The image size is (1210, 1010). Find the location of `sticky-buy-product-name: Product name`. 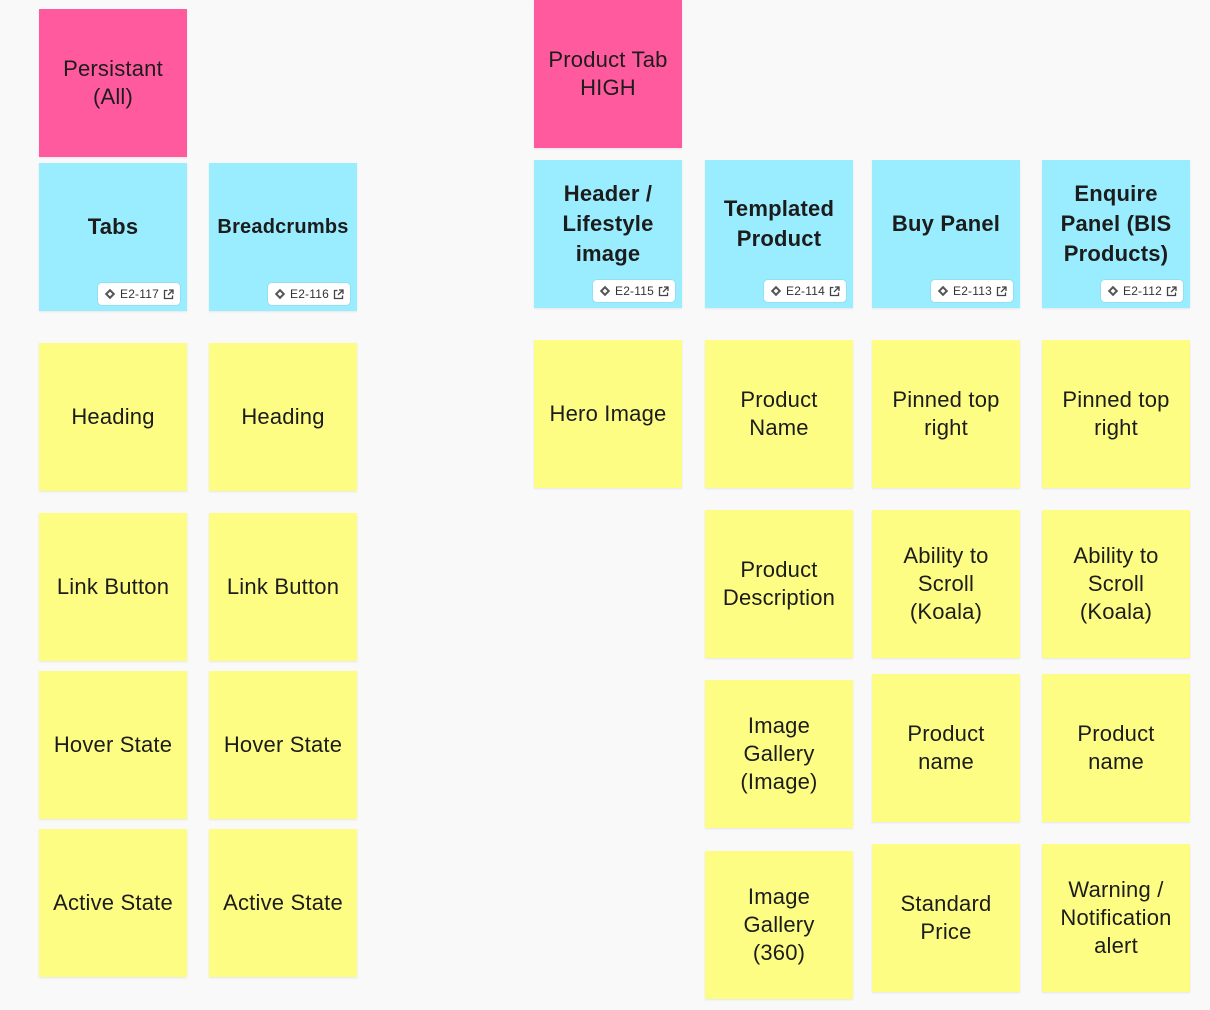

sticky-buy-product-name: Product name is located at coordinates (946, 748).